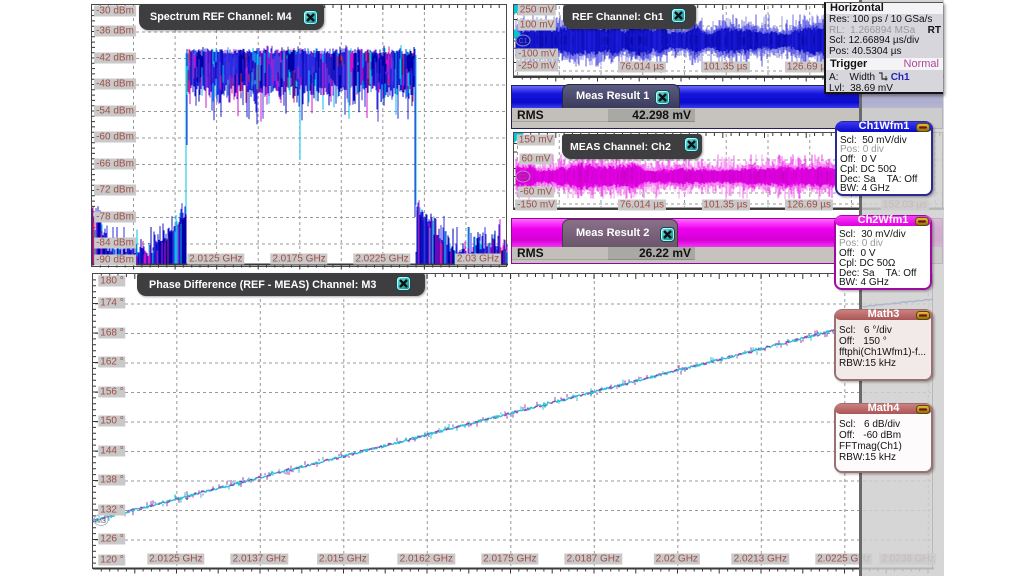 This screenshot has width=1024, height=579. What do you see at coordinates (523, 177) in the screenshot?
I see `svg-text: C2` at bounding box center [523, 177].